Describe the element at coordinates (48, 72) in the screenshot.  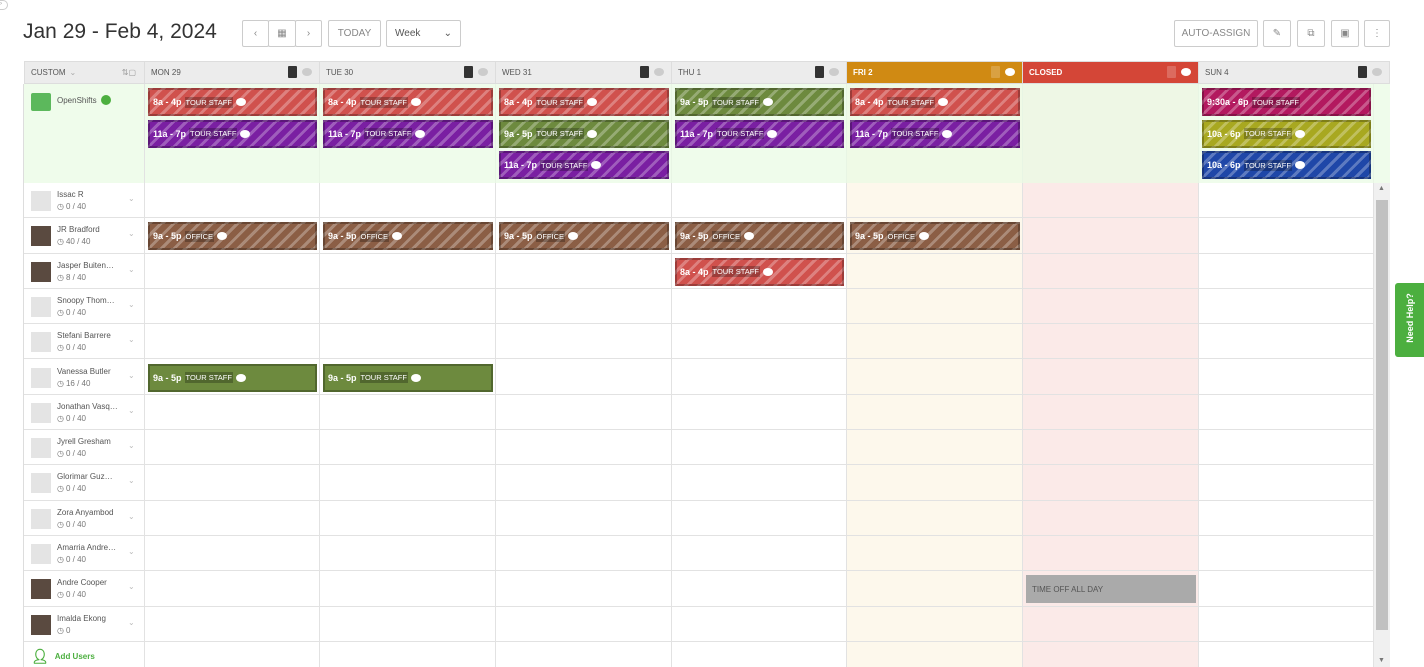
I see `custom-sort-select: CUSTOM` at that location.